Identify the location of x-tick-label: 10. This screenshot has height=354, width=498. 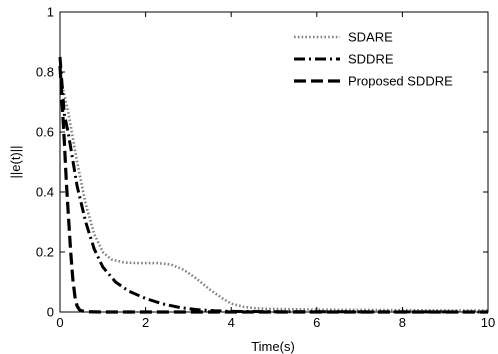
(488, 322).